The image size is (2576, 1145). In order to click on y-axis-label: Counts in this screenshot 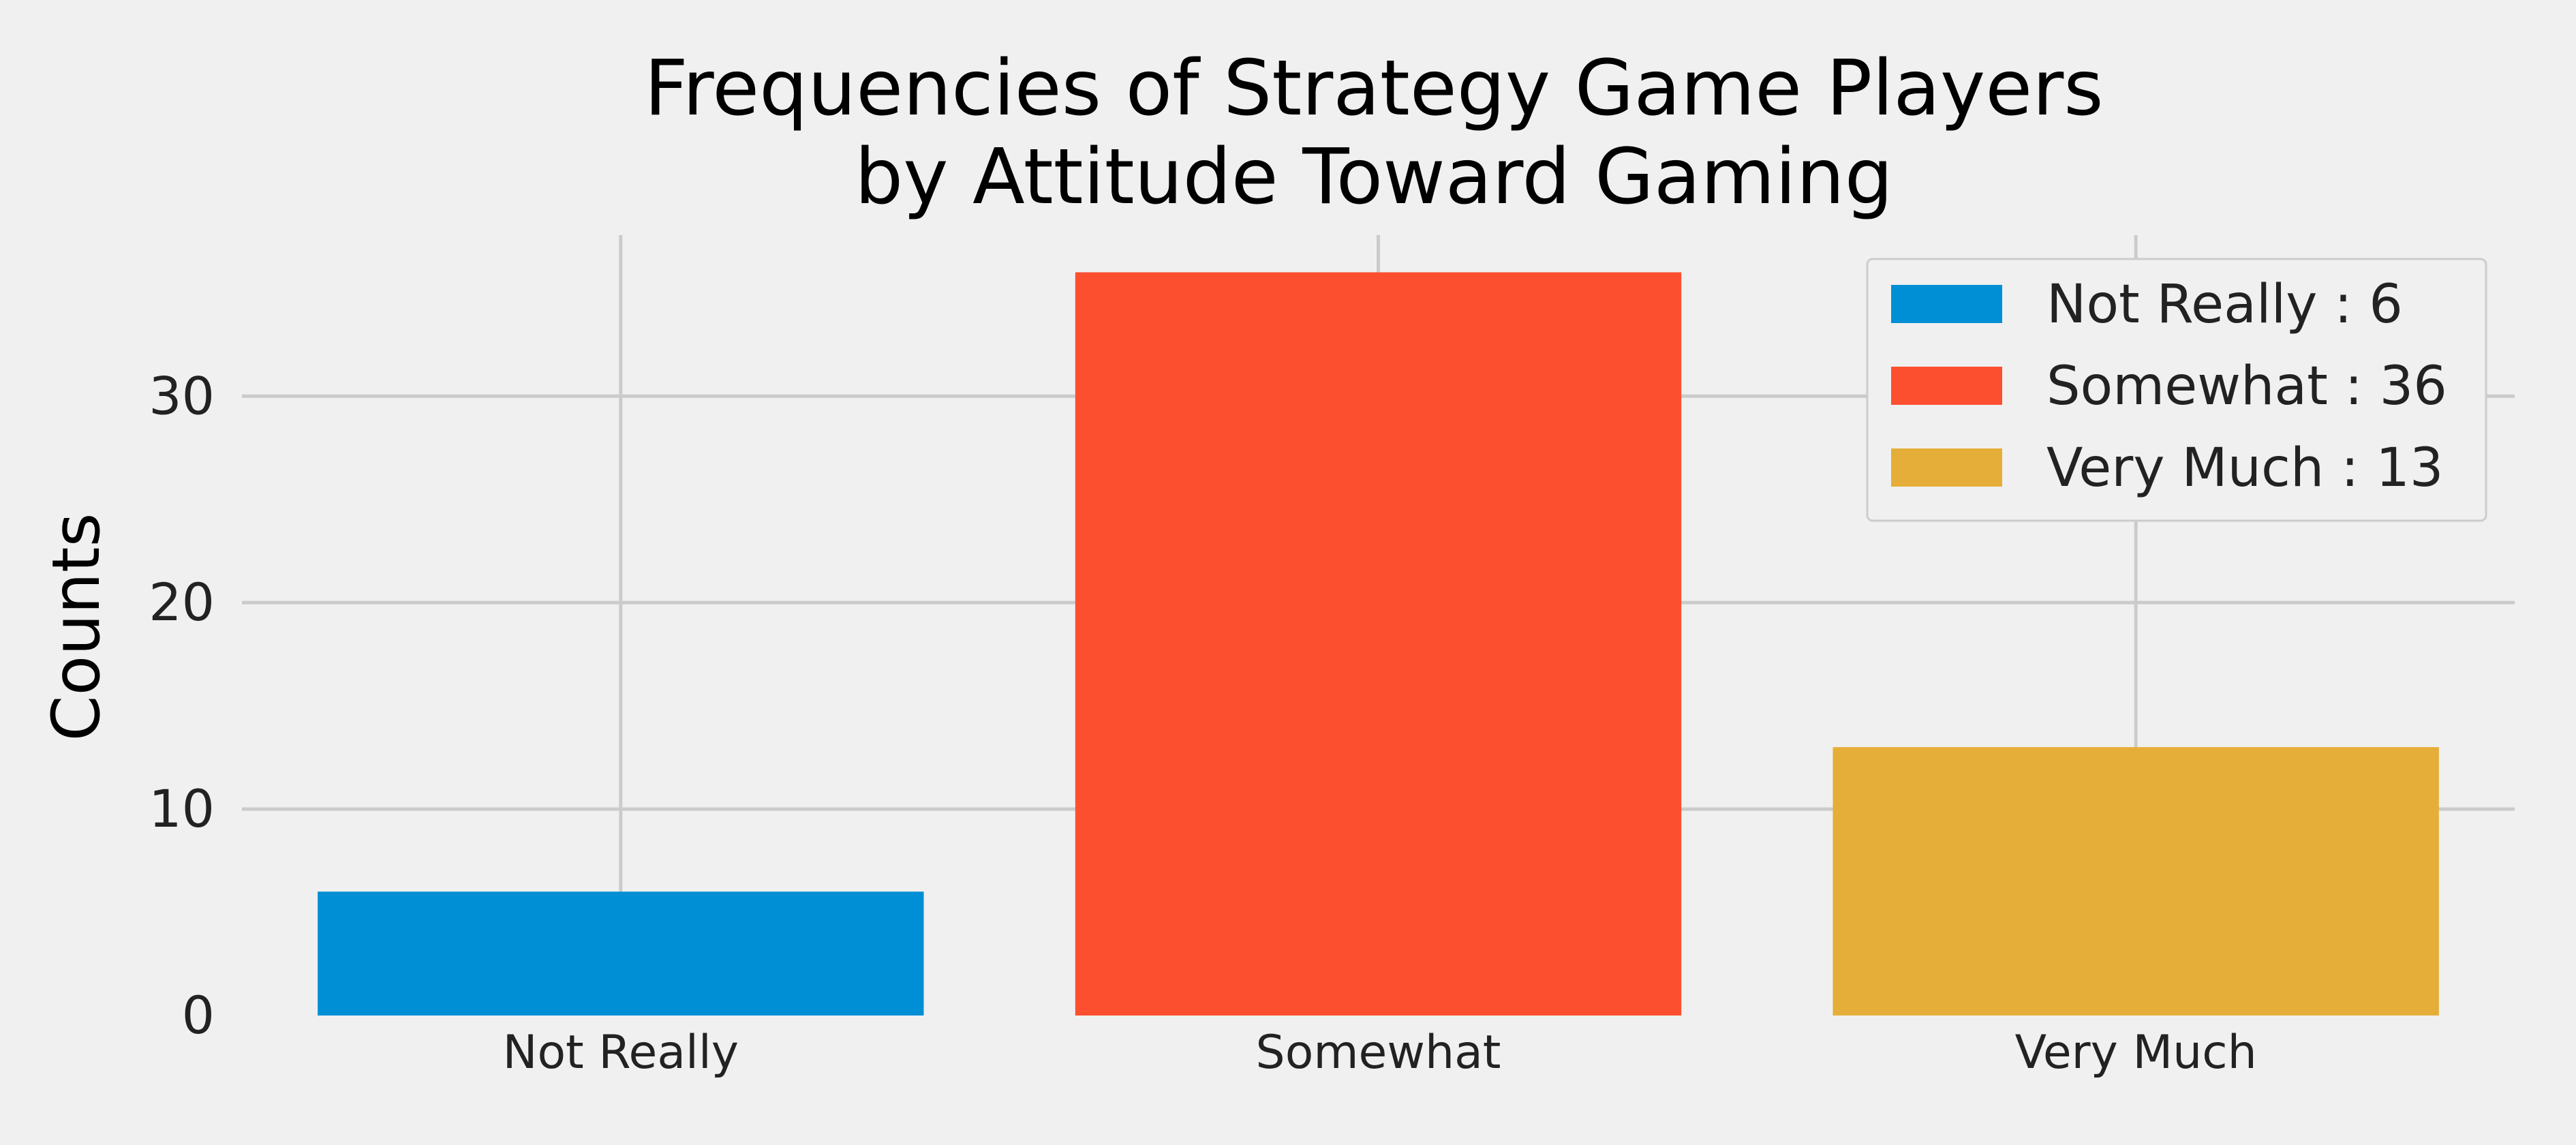, I will do `click(76, 627)`.